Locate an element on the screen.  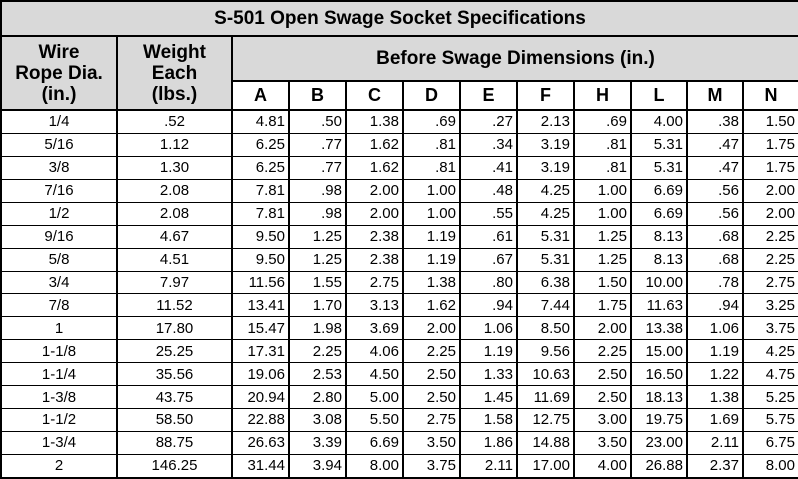
dimension-cell: 2.38 is located at coordinates (374, 259).